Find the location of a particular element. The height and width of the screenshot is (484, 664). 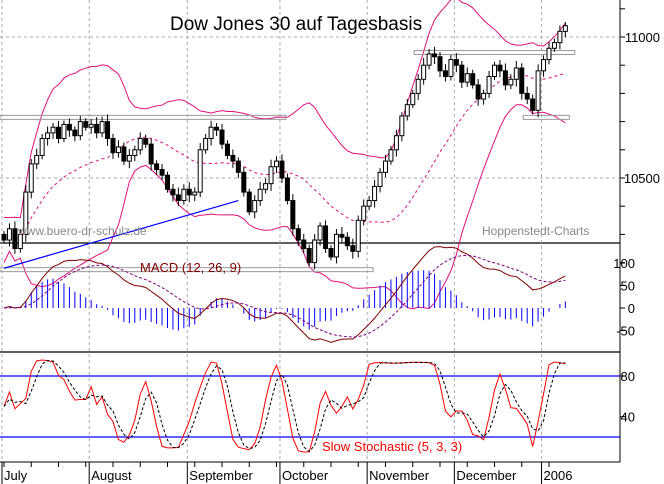

month-label: December is located at coordinates (486, 475).